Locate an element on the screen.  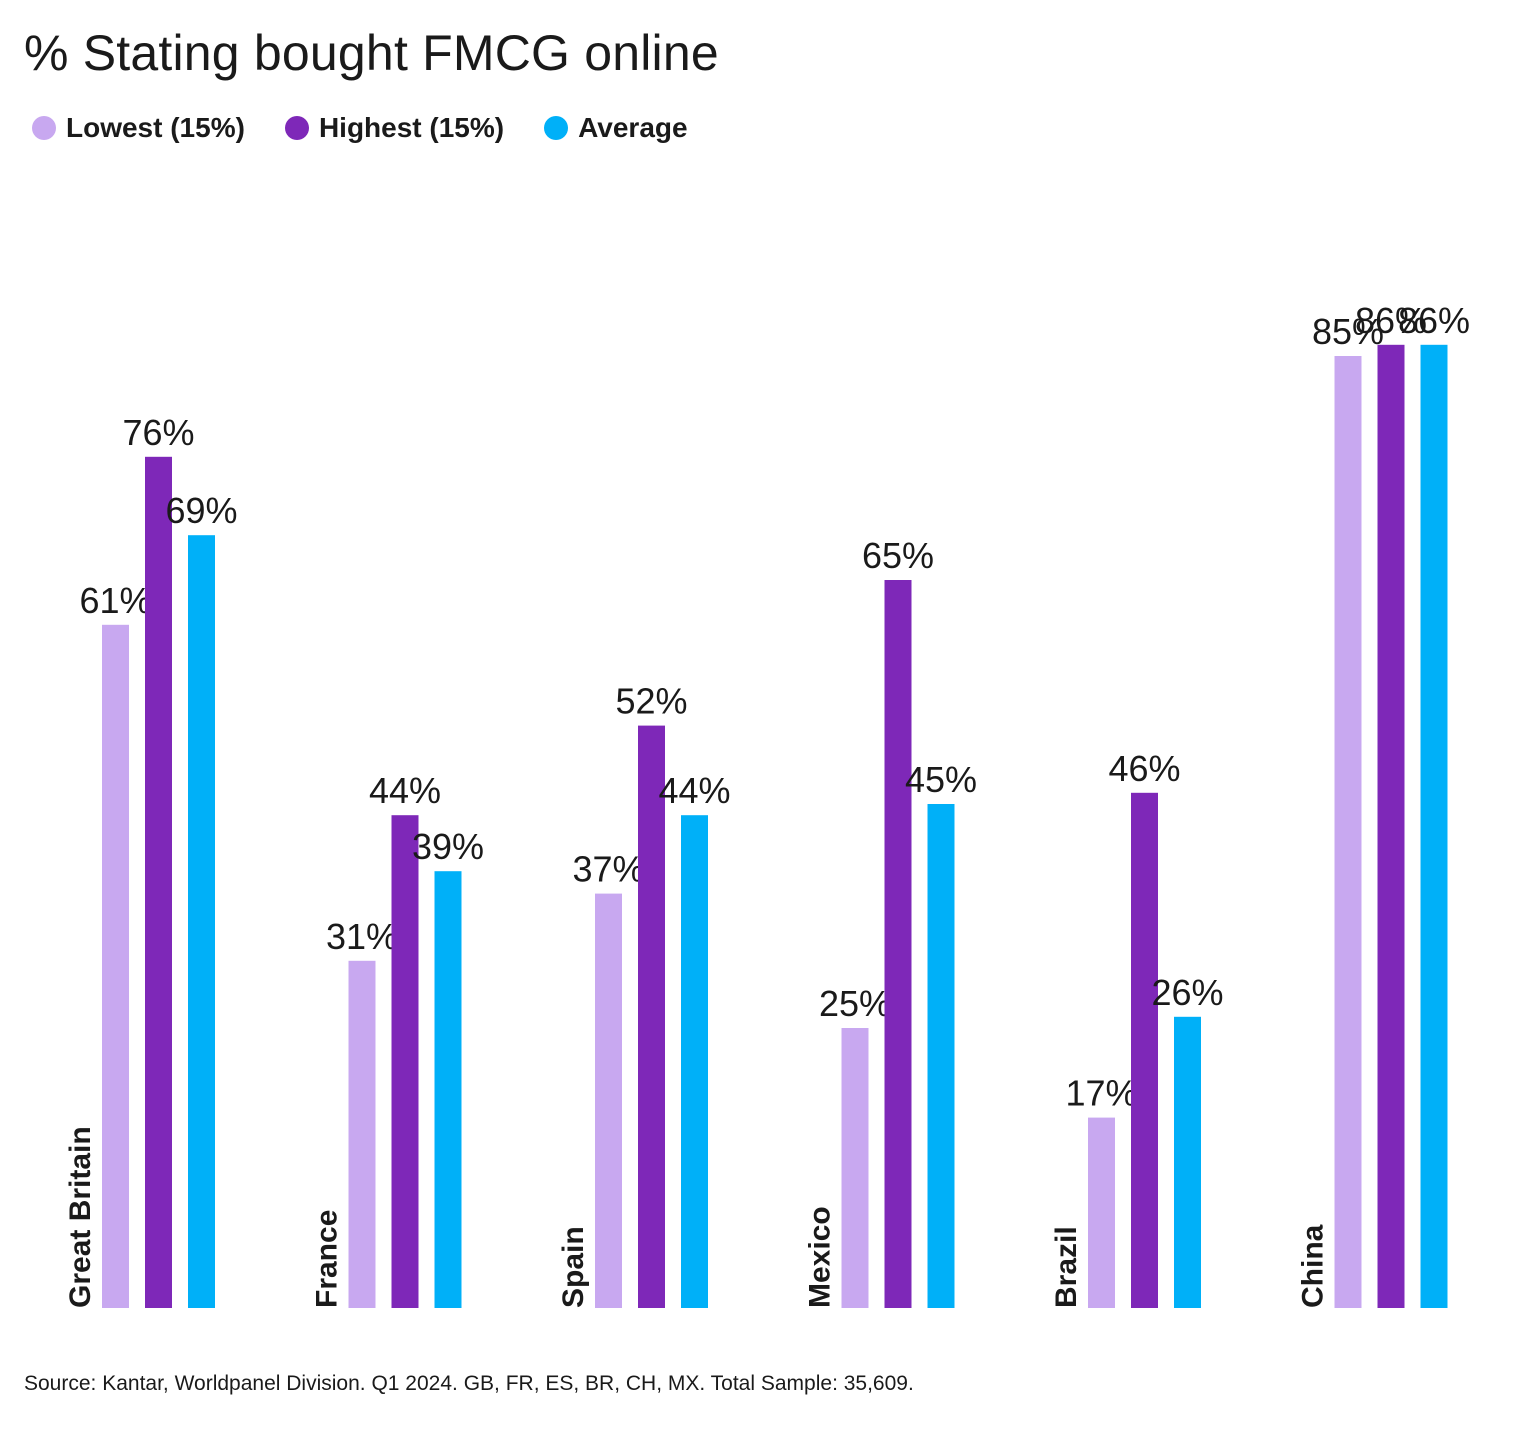
bar-great-britain-highest is located at coordinates (158, 882).